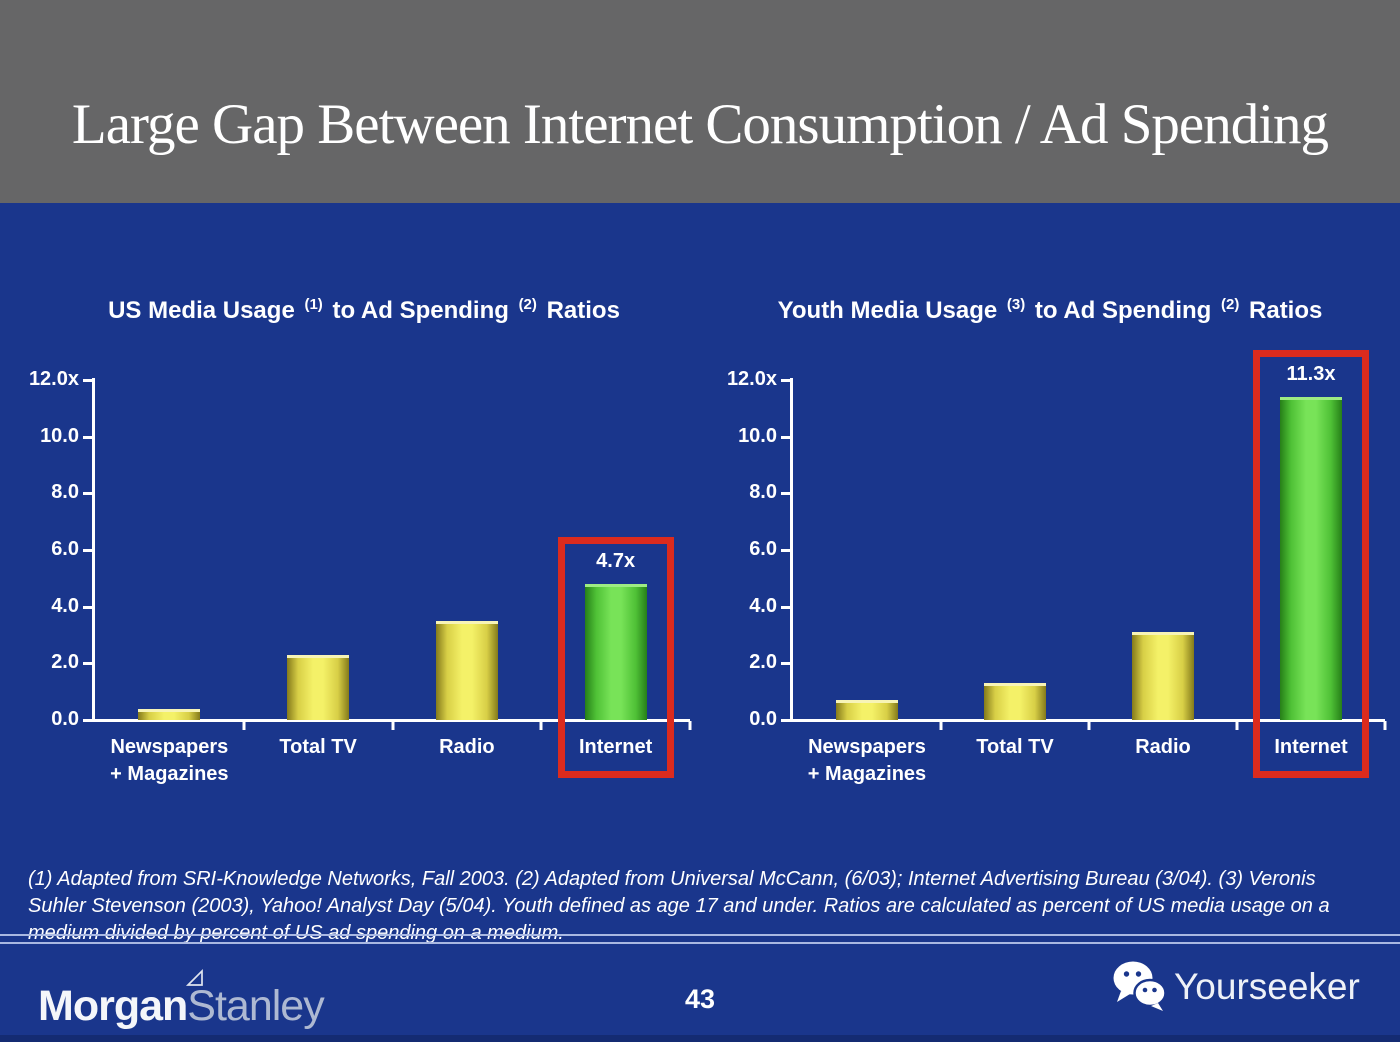  What do you see at coordinates (255, 1006) in the screenshot?
I see `logo-text-stanley: Stanley` at bounding box center [255, 1006].